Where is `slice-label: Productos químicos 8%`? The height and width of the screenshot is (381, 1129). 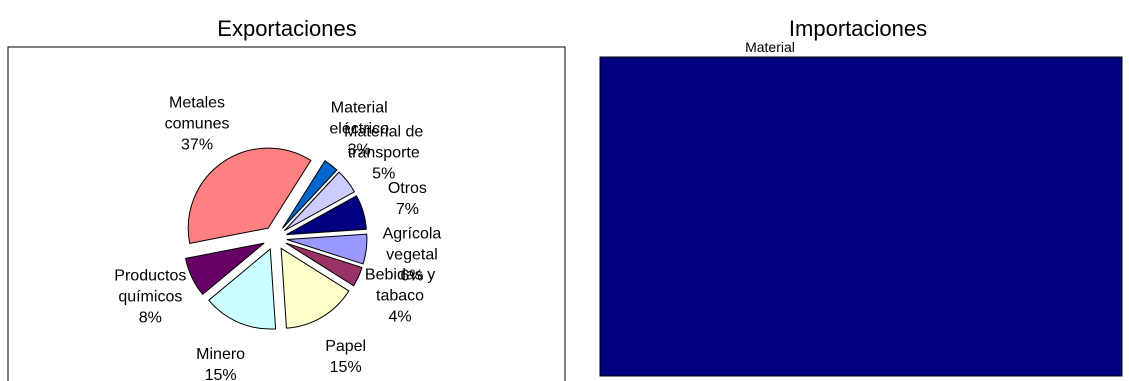 slice-label: Productos químicos 8% is located at coordinates (150, 297).